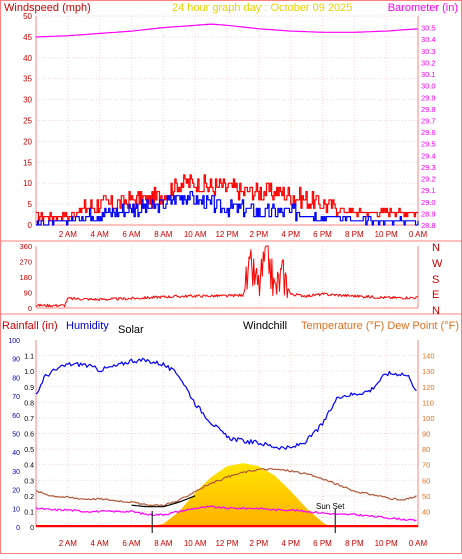 Image resolution: width=462 pixels, height=559 pixels. I want to click on temperature-tick-label: 70, so click(426, 465).